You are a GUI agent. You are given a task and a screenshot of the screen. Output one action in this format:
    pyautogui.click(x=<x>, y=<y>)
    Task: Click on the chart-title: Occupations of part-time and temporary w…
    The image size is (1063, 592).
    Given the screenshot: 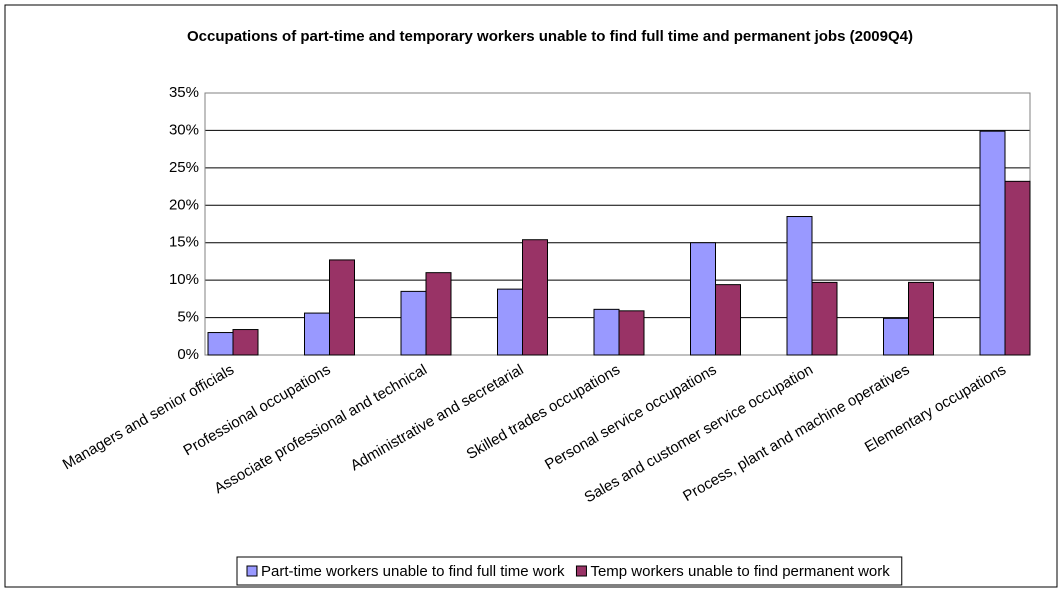 What is the action you would take?
    pyautogui.click(x=550, y=36)
    